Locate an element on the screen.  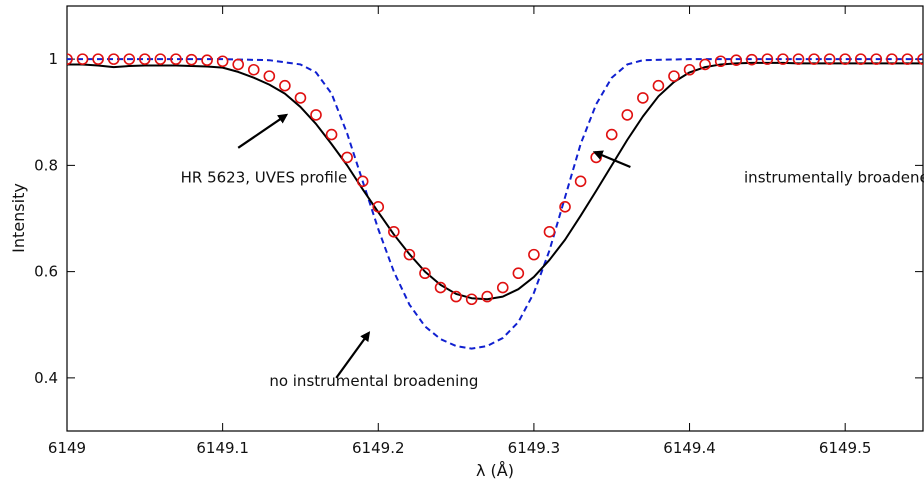
x-tick-label: 6149.2 is located at coordinates (378, 448).